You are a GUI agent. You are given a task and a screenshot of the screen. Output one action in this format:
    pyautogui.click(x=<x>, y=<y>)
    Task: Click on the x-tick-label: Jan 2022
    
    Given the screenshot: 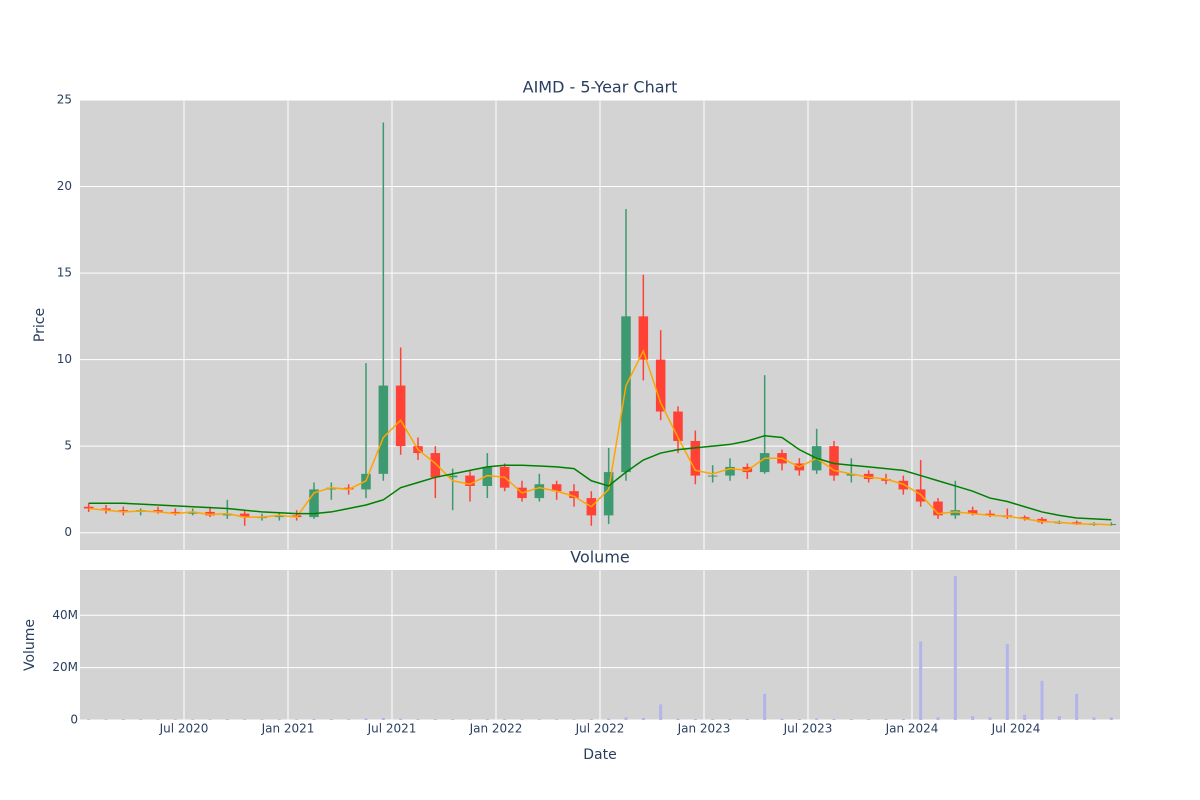 What is the action you would take?
    pyautogui.click(x=496, y=729)
    